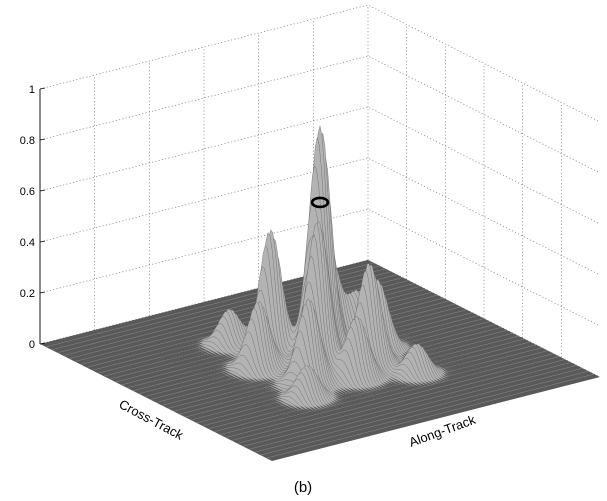 Image resolution: width=607 pixels, height=501 pixels. Describe the element at coordinates (32, 345) in the screenshot. I see `z-tick-label: 0` at that location.